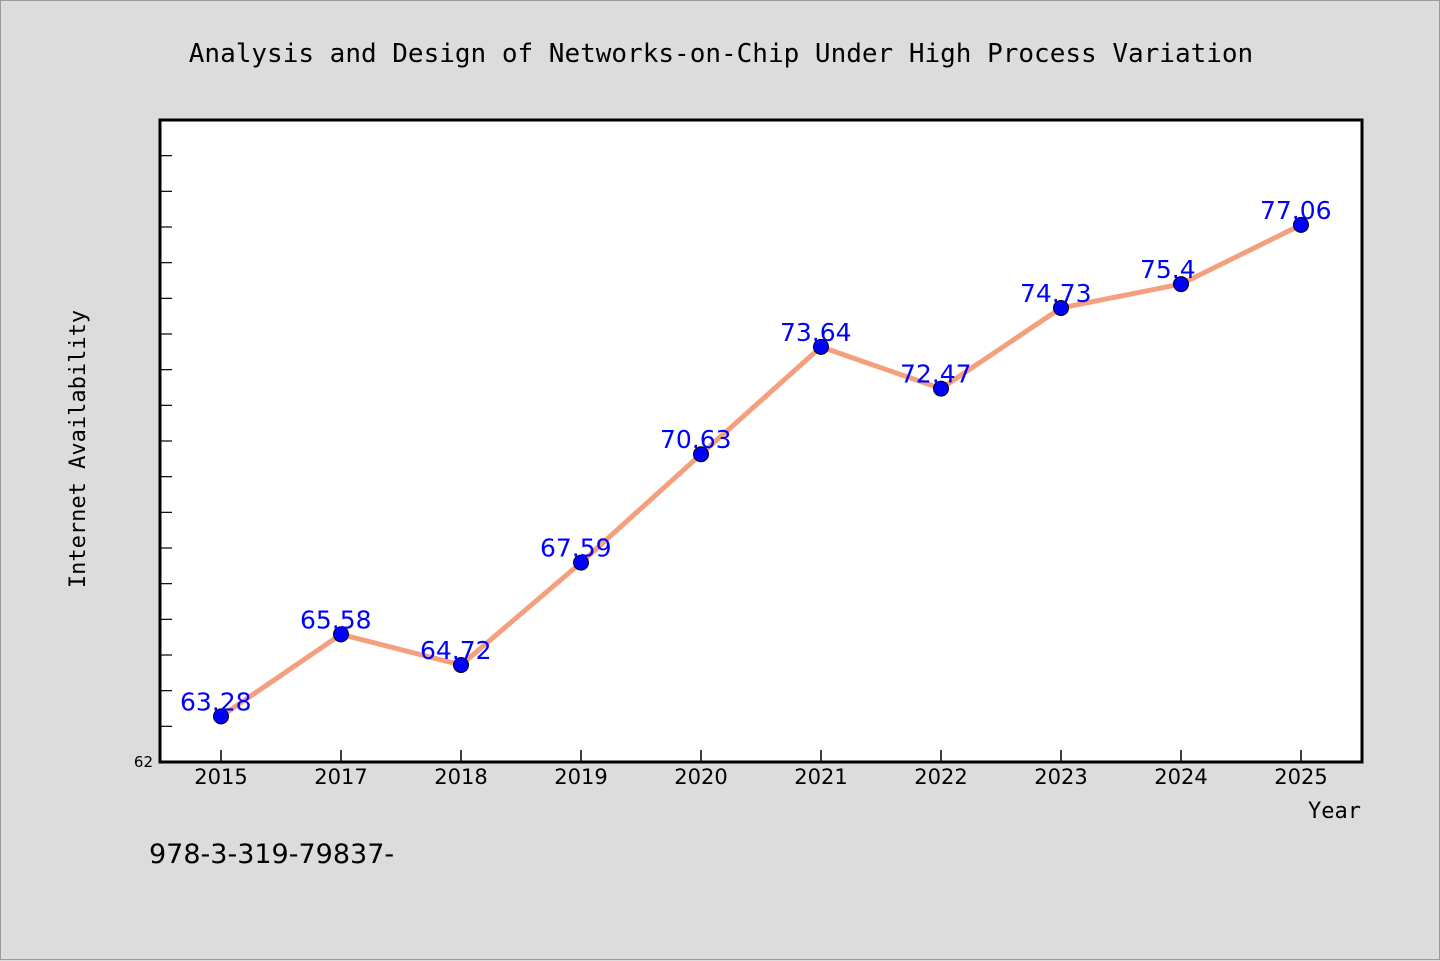 The height and width of the screenshot is (961, 1440). What do you see at coordinates (271, 854) in the screenshot?
I see `footer-isbn-text: 978-3-319-79837-` at bounding box center [271, 854].